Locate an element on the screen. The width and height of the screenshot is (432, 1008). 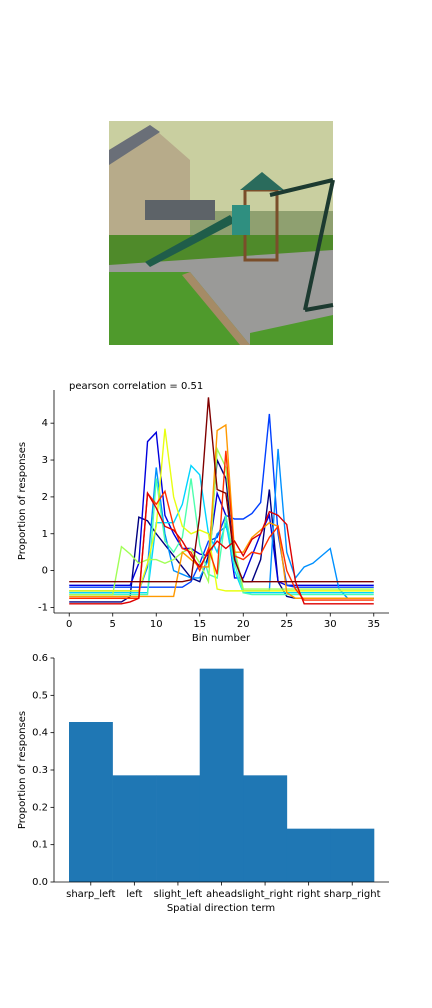
x-tick-label: right is located at coordinates (309, 894).